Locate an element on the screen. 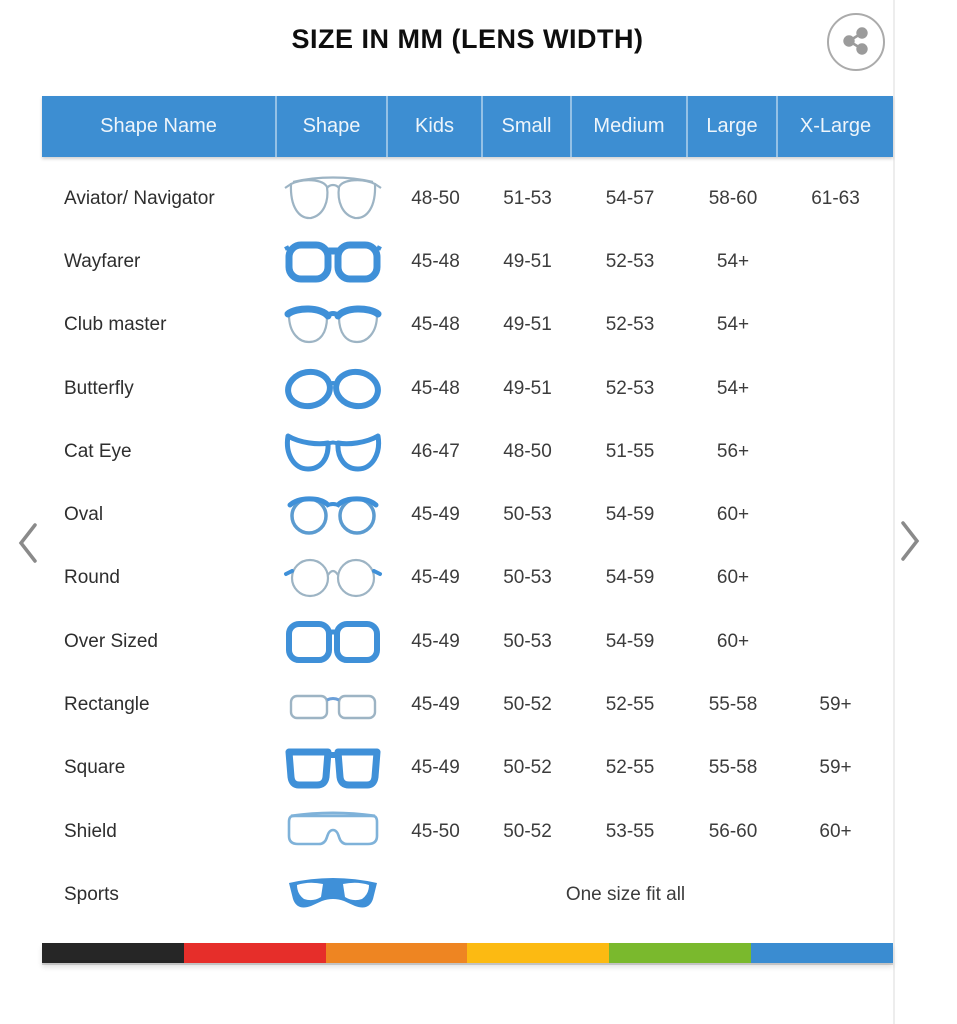 Image resolution: width=957 pixels, height=1024 pixels. size-value-medium: 54-57 is located at coordinates (630, 198).